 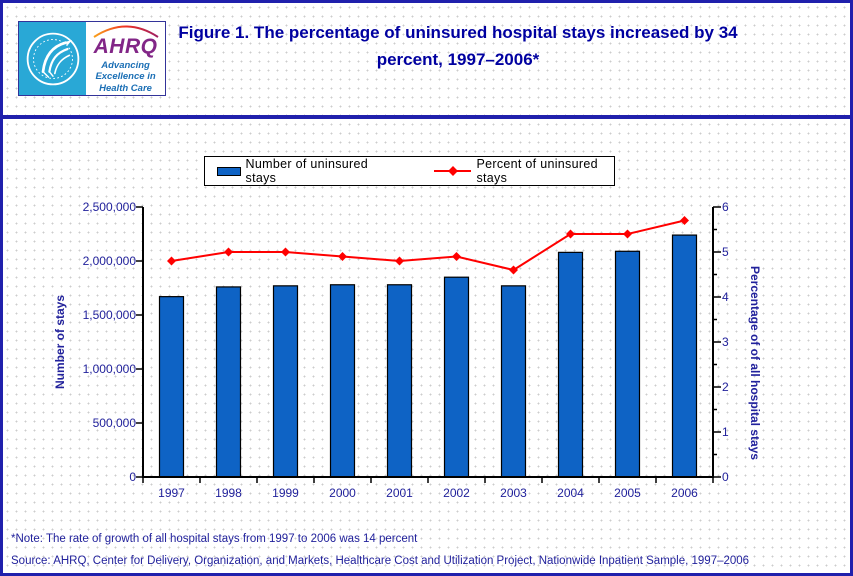 I want to click on legend-item-line: Percent of uninsured stays, so click(x=500, y=171).